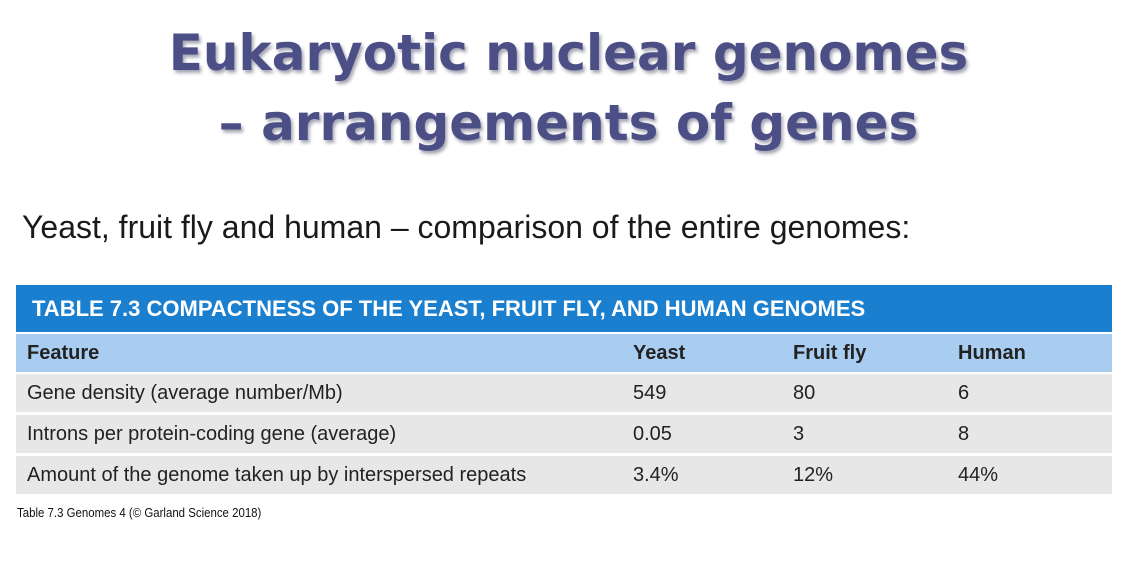  What do you see at coordinates (864, 394) in the screenshot?
I see `cell-fruit-fly: 80` at bounding box center [864, 394].